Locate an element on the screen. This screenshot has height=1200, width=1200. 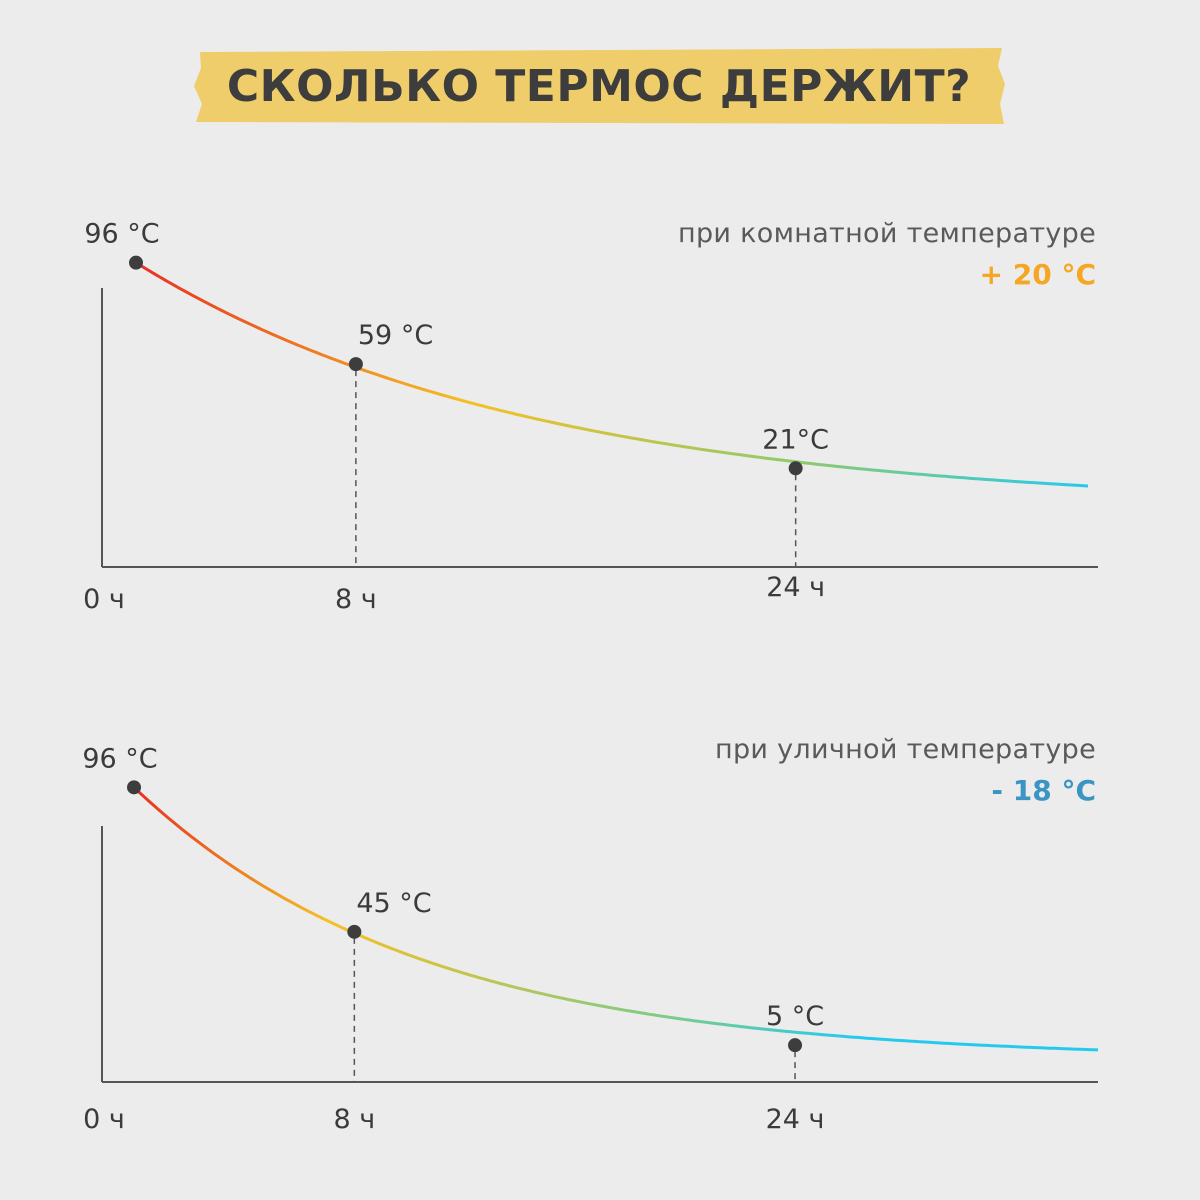
page-title: СКОЛЬКО ТЕРМОС ДЕРЖИТ? is located at coordinates (599, 86).